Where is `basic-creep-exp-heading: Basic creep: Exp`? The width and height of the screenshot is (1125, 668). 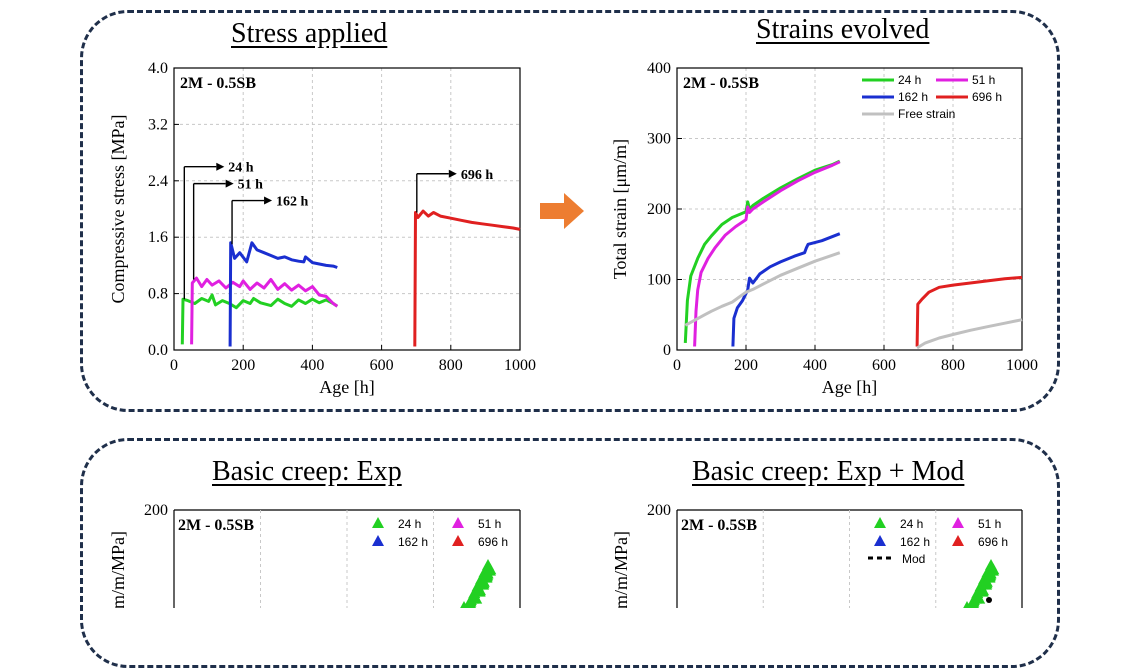
basic-creep-exp-heading: Basic creep: Exp is located at coordinates (307, 471).